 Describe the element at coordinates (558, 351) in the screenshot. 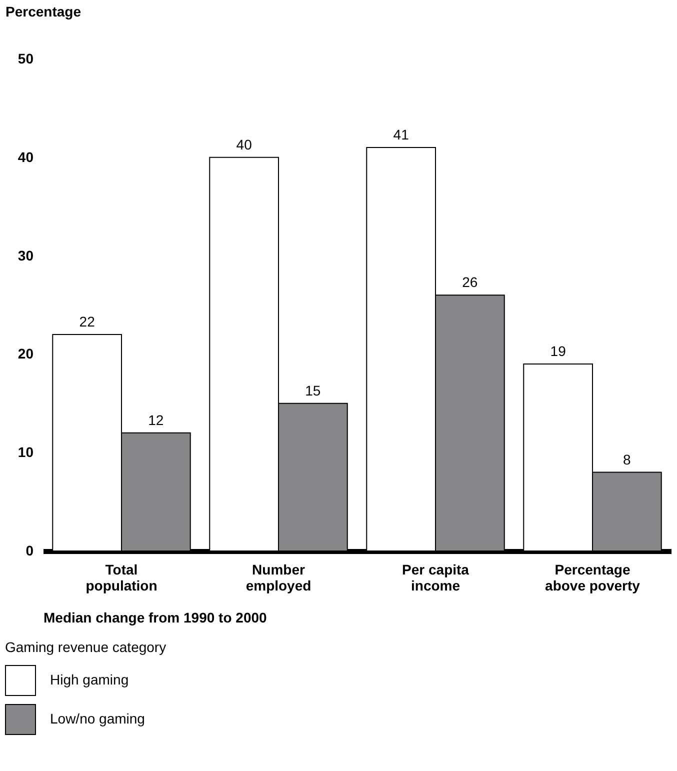

I see `data-label: 19` at that location.